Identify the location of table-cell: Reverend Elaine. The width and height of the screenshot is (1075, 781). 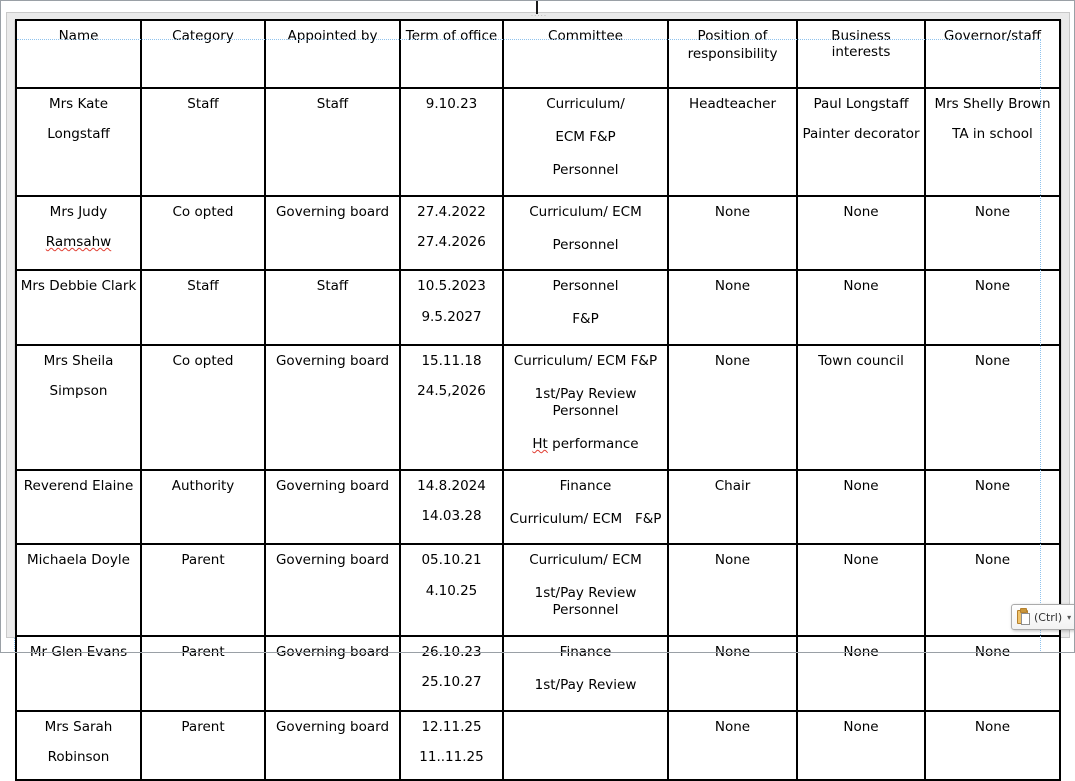
(78, 507).